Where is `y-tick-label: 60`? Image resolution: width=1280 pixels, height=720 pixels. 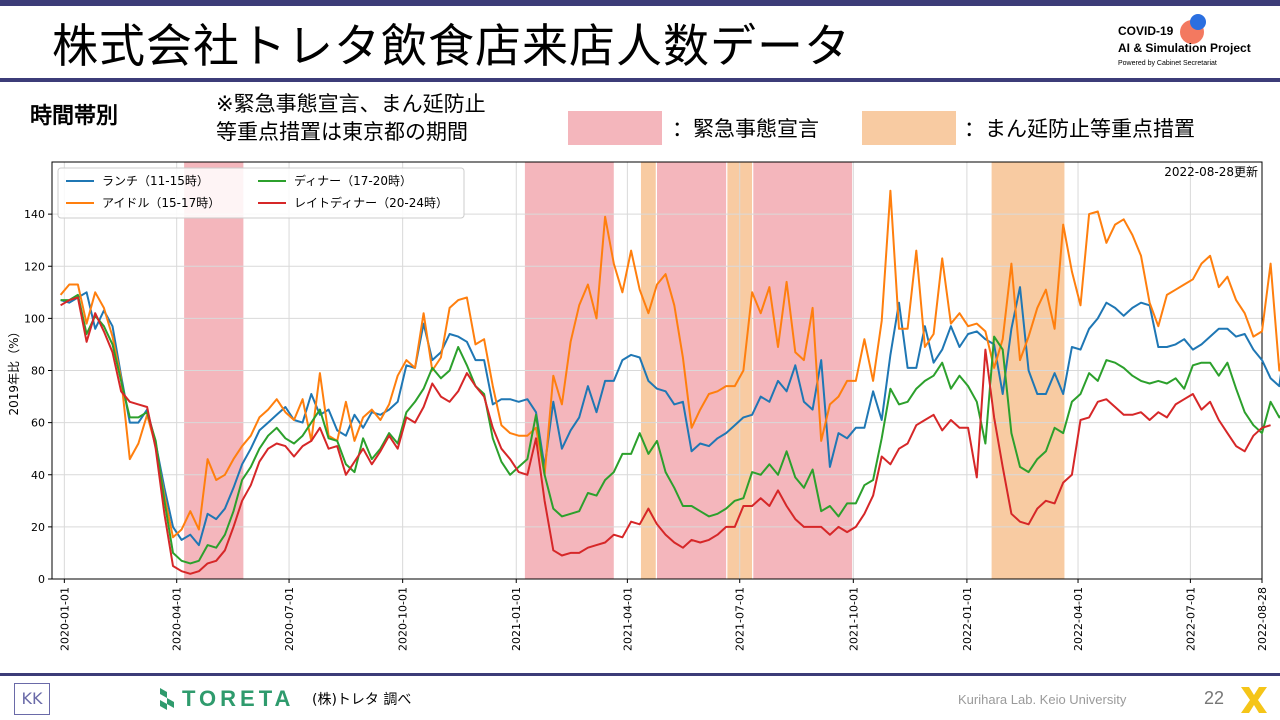
y-tick-label: 60 is located at coordinates (38, 423).